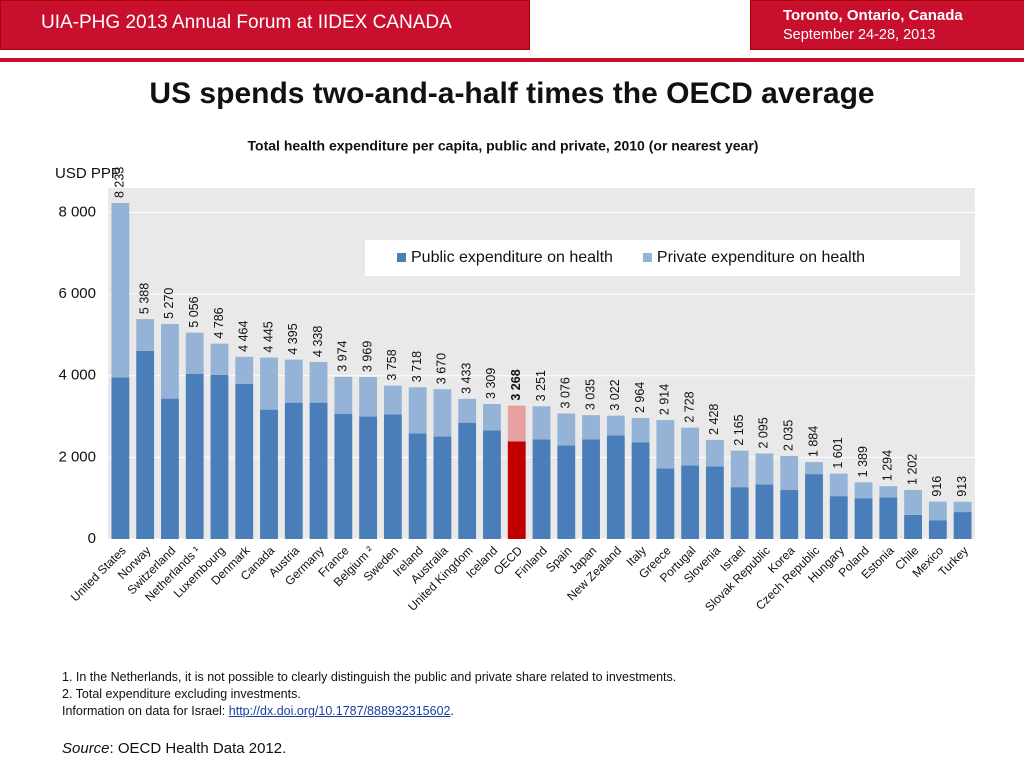  What do you see at coordinates (912, 469) in the screenshot?
I see `total-label: 1 202` at bounding box center [912, 469].